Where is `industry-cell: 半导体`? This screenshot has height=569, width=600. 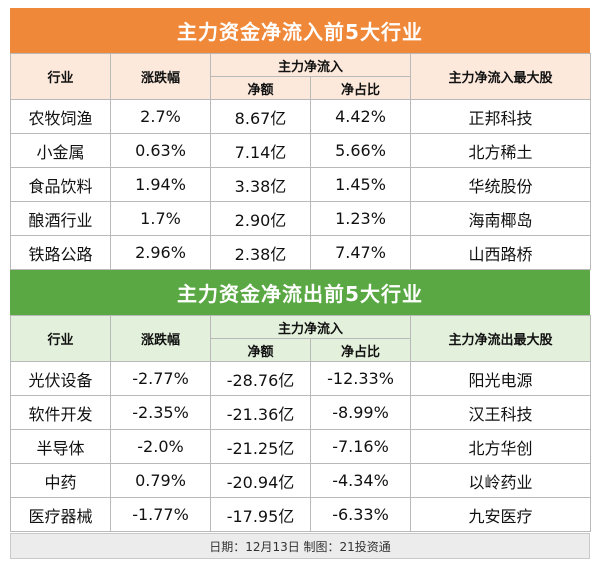 industry-cell: 半导体 is located at coordinates (60, 446).